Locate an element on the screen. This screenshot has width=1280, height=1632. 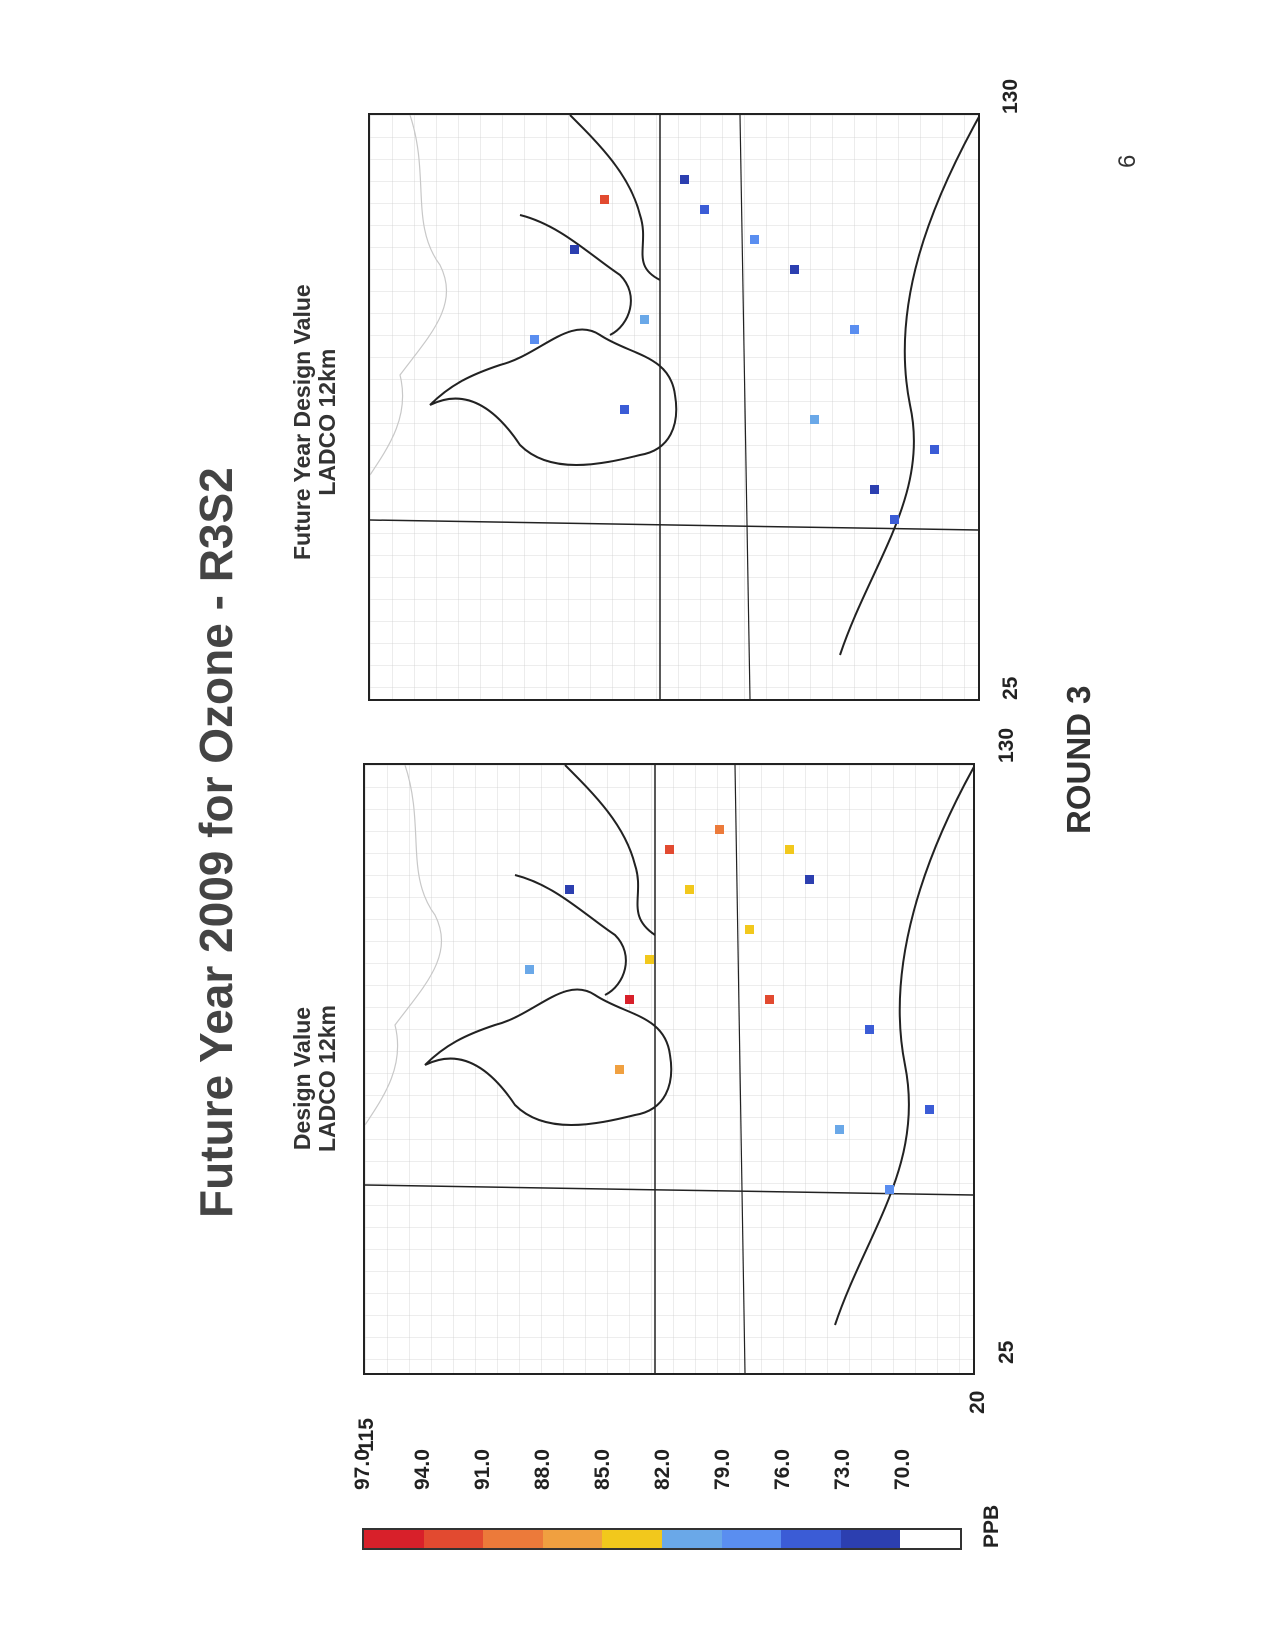
map-left-y-end: 115 is located at coordinates (366, 1435).